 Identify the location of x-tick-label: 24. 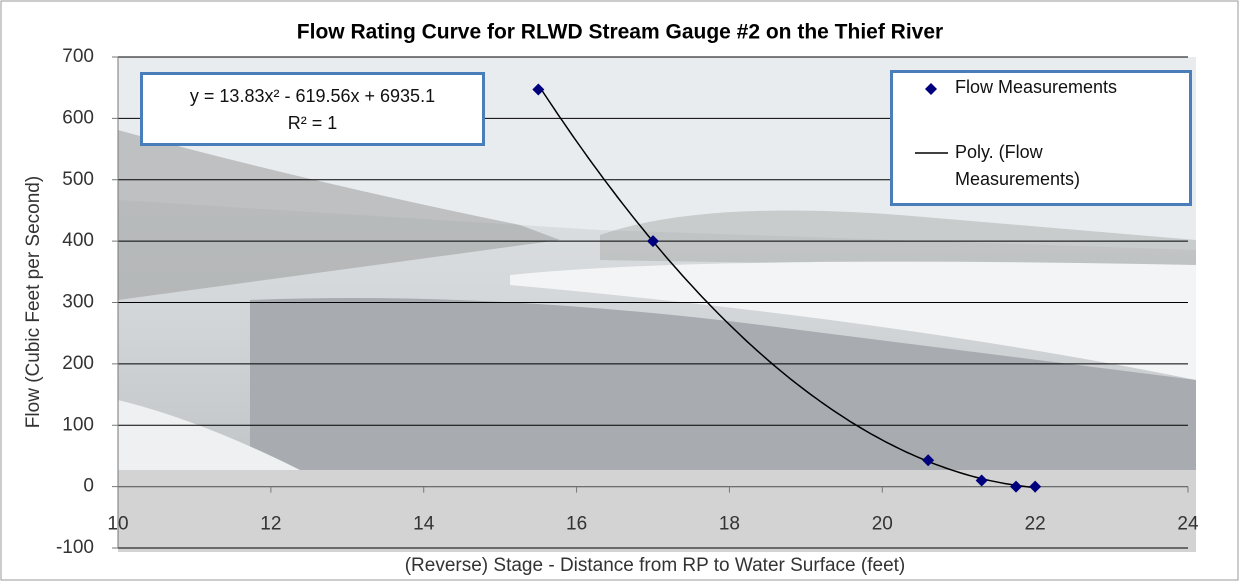
(1188, 524).